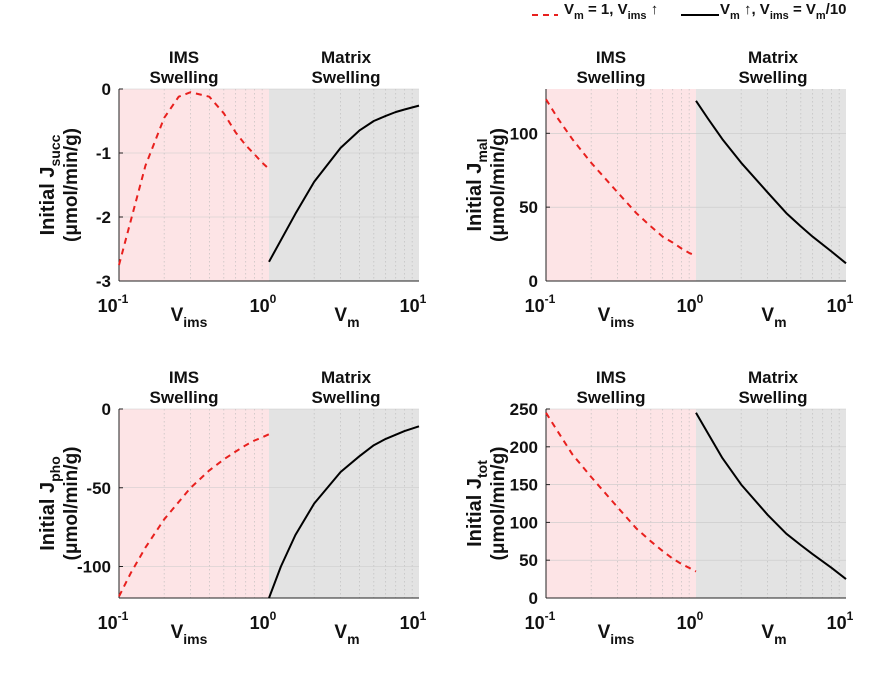  What do you see at coordinates (477, 503) in the screenshot?
I see `y-axis-label: Initial Jtot` at bounding box center [477, 503].